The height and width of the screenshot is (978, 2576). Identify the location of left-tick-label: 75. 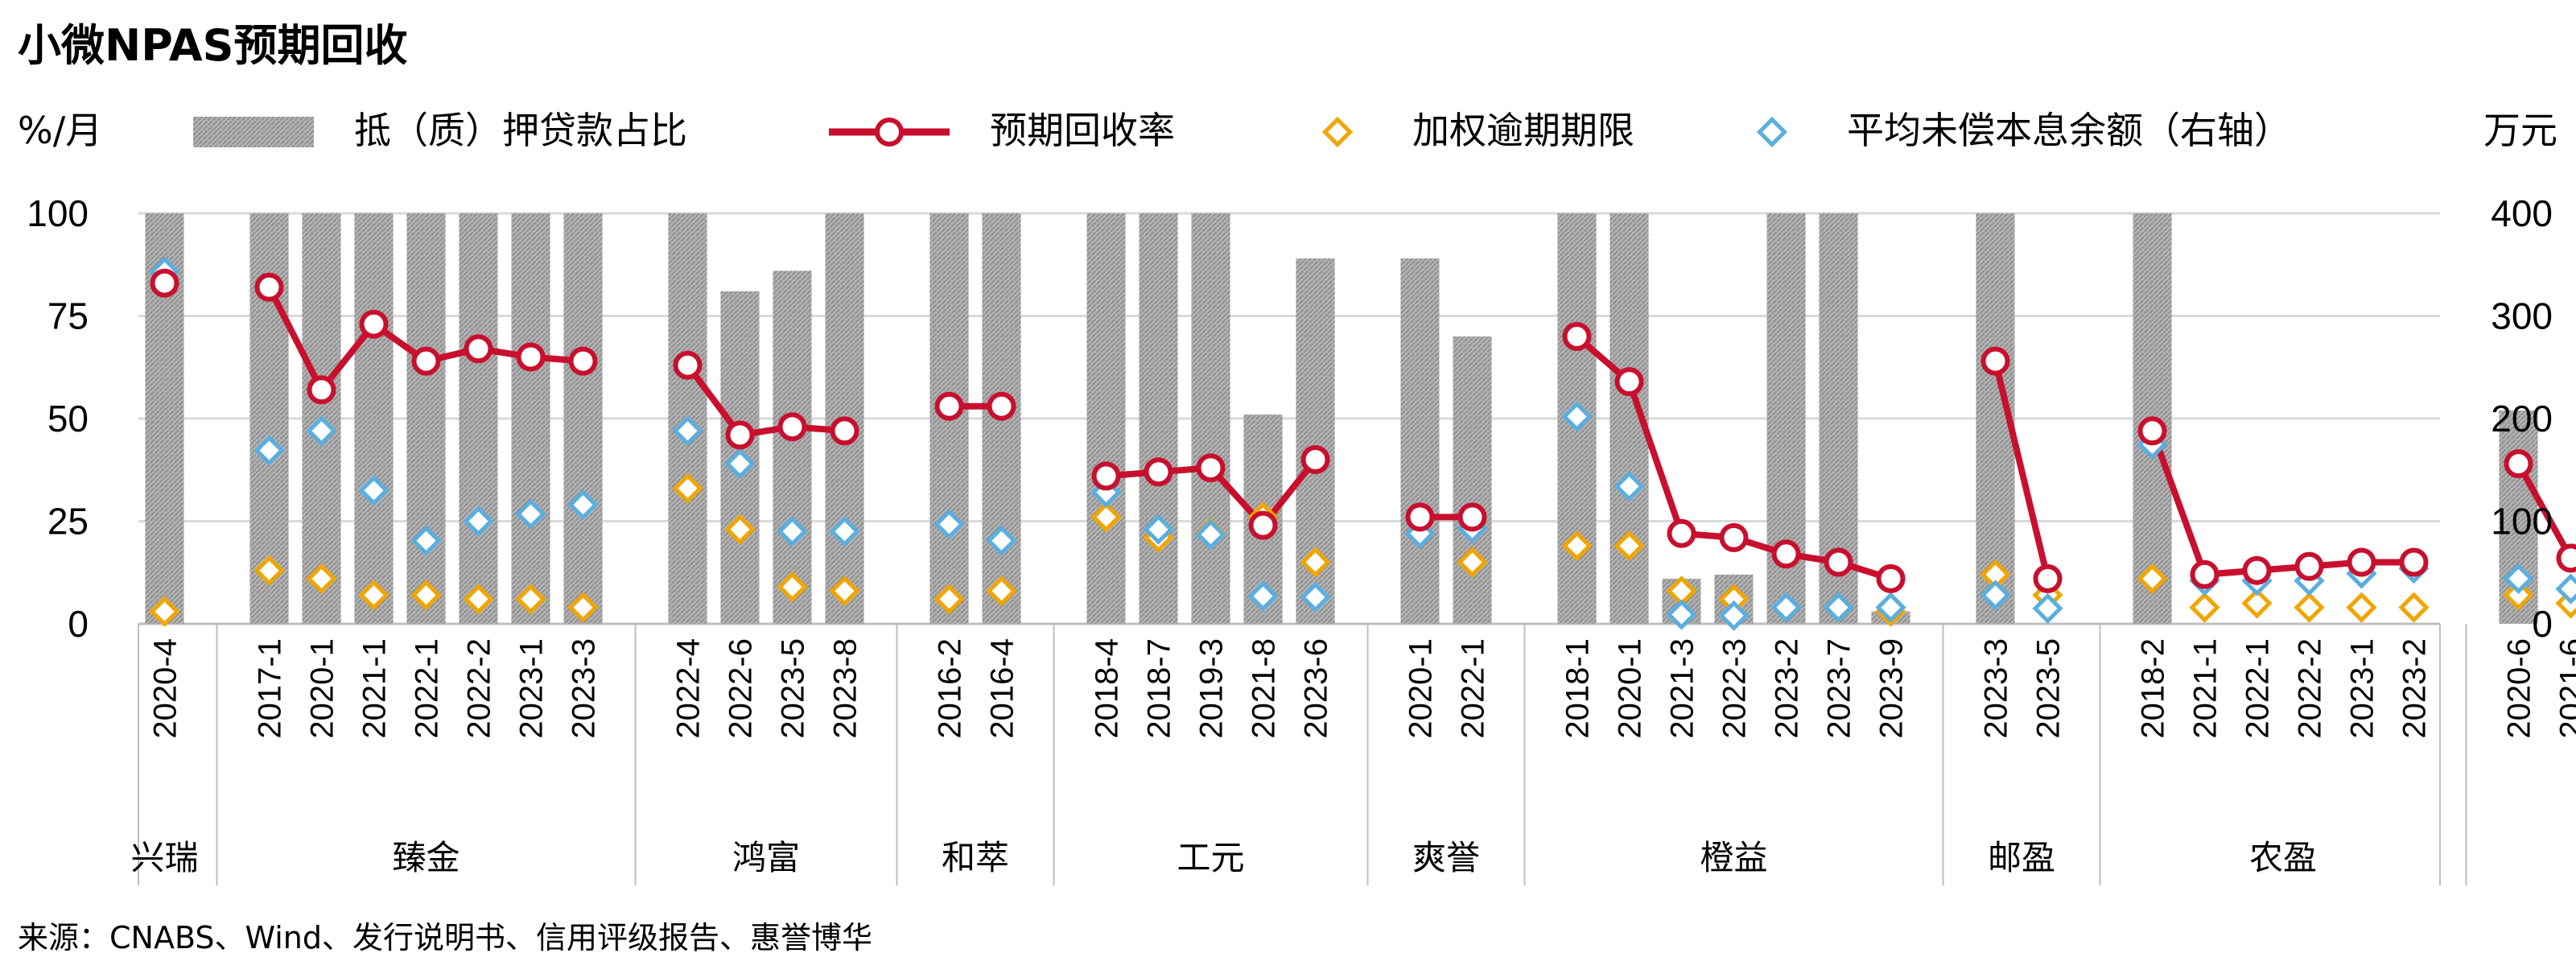
(68, 316).